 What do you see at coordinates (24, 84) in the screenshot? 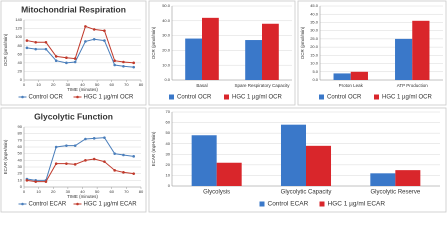
I see `x-tick-label: 0` at bounding box center [24, 84].